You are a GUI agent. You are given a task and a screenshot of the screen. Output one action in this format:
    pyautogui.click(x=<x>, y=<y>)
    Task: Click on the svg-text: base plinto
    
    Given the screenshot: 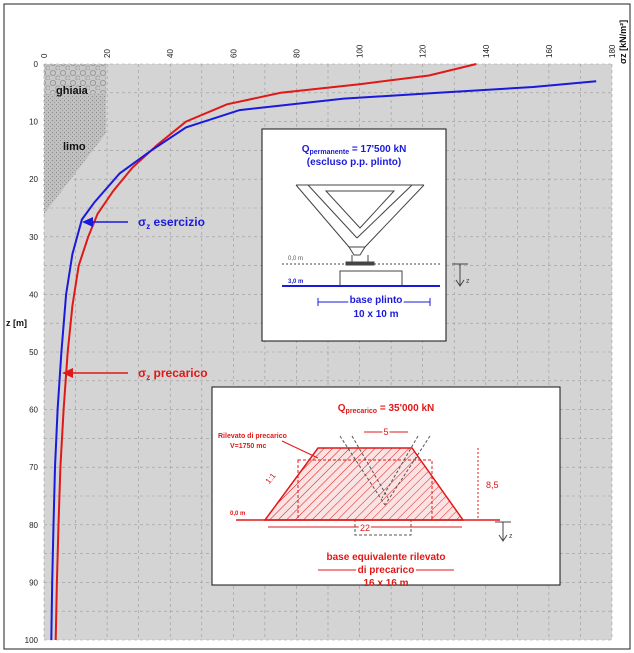 What is the action you would take?
    pyautogui.click(x=376, y=300)
    